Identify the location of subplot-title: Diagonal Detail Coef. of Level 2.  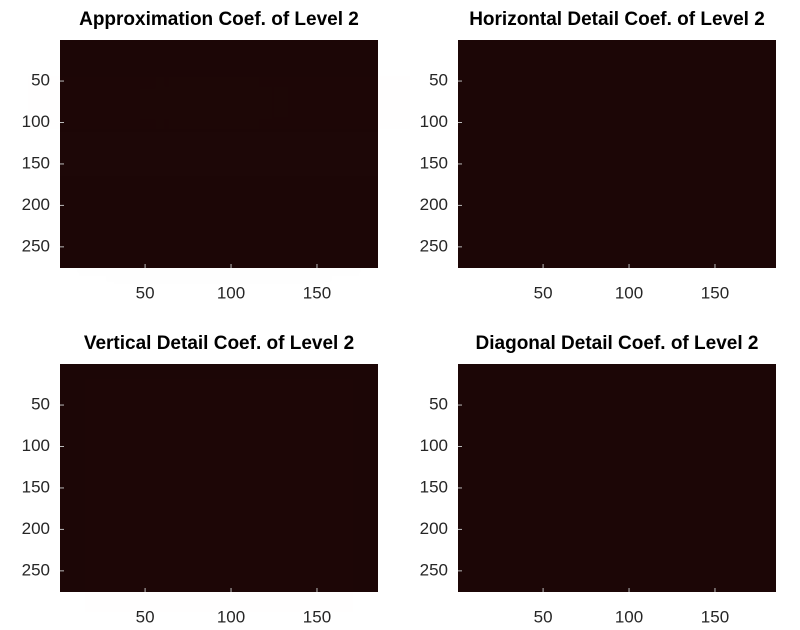
(617, 343).